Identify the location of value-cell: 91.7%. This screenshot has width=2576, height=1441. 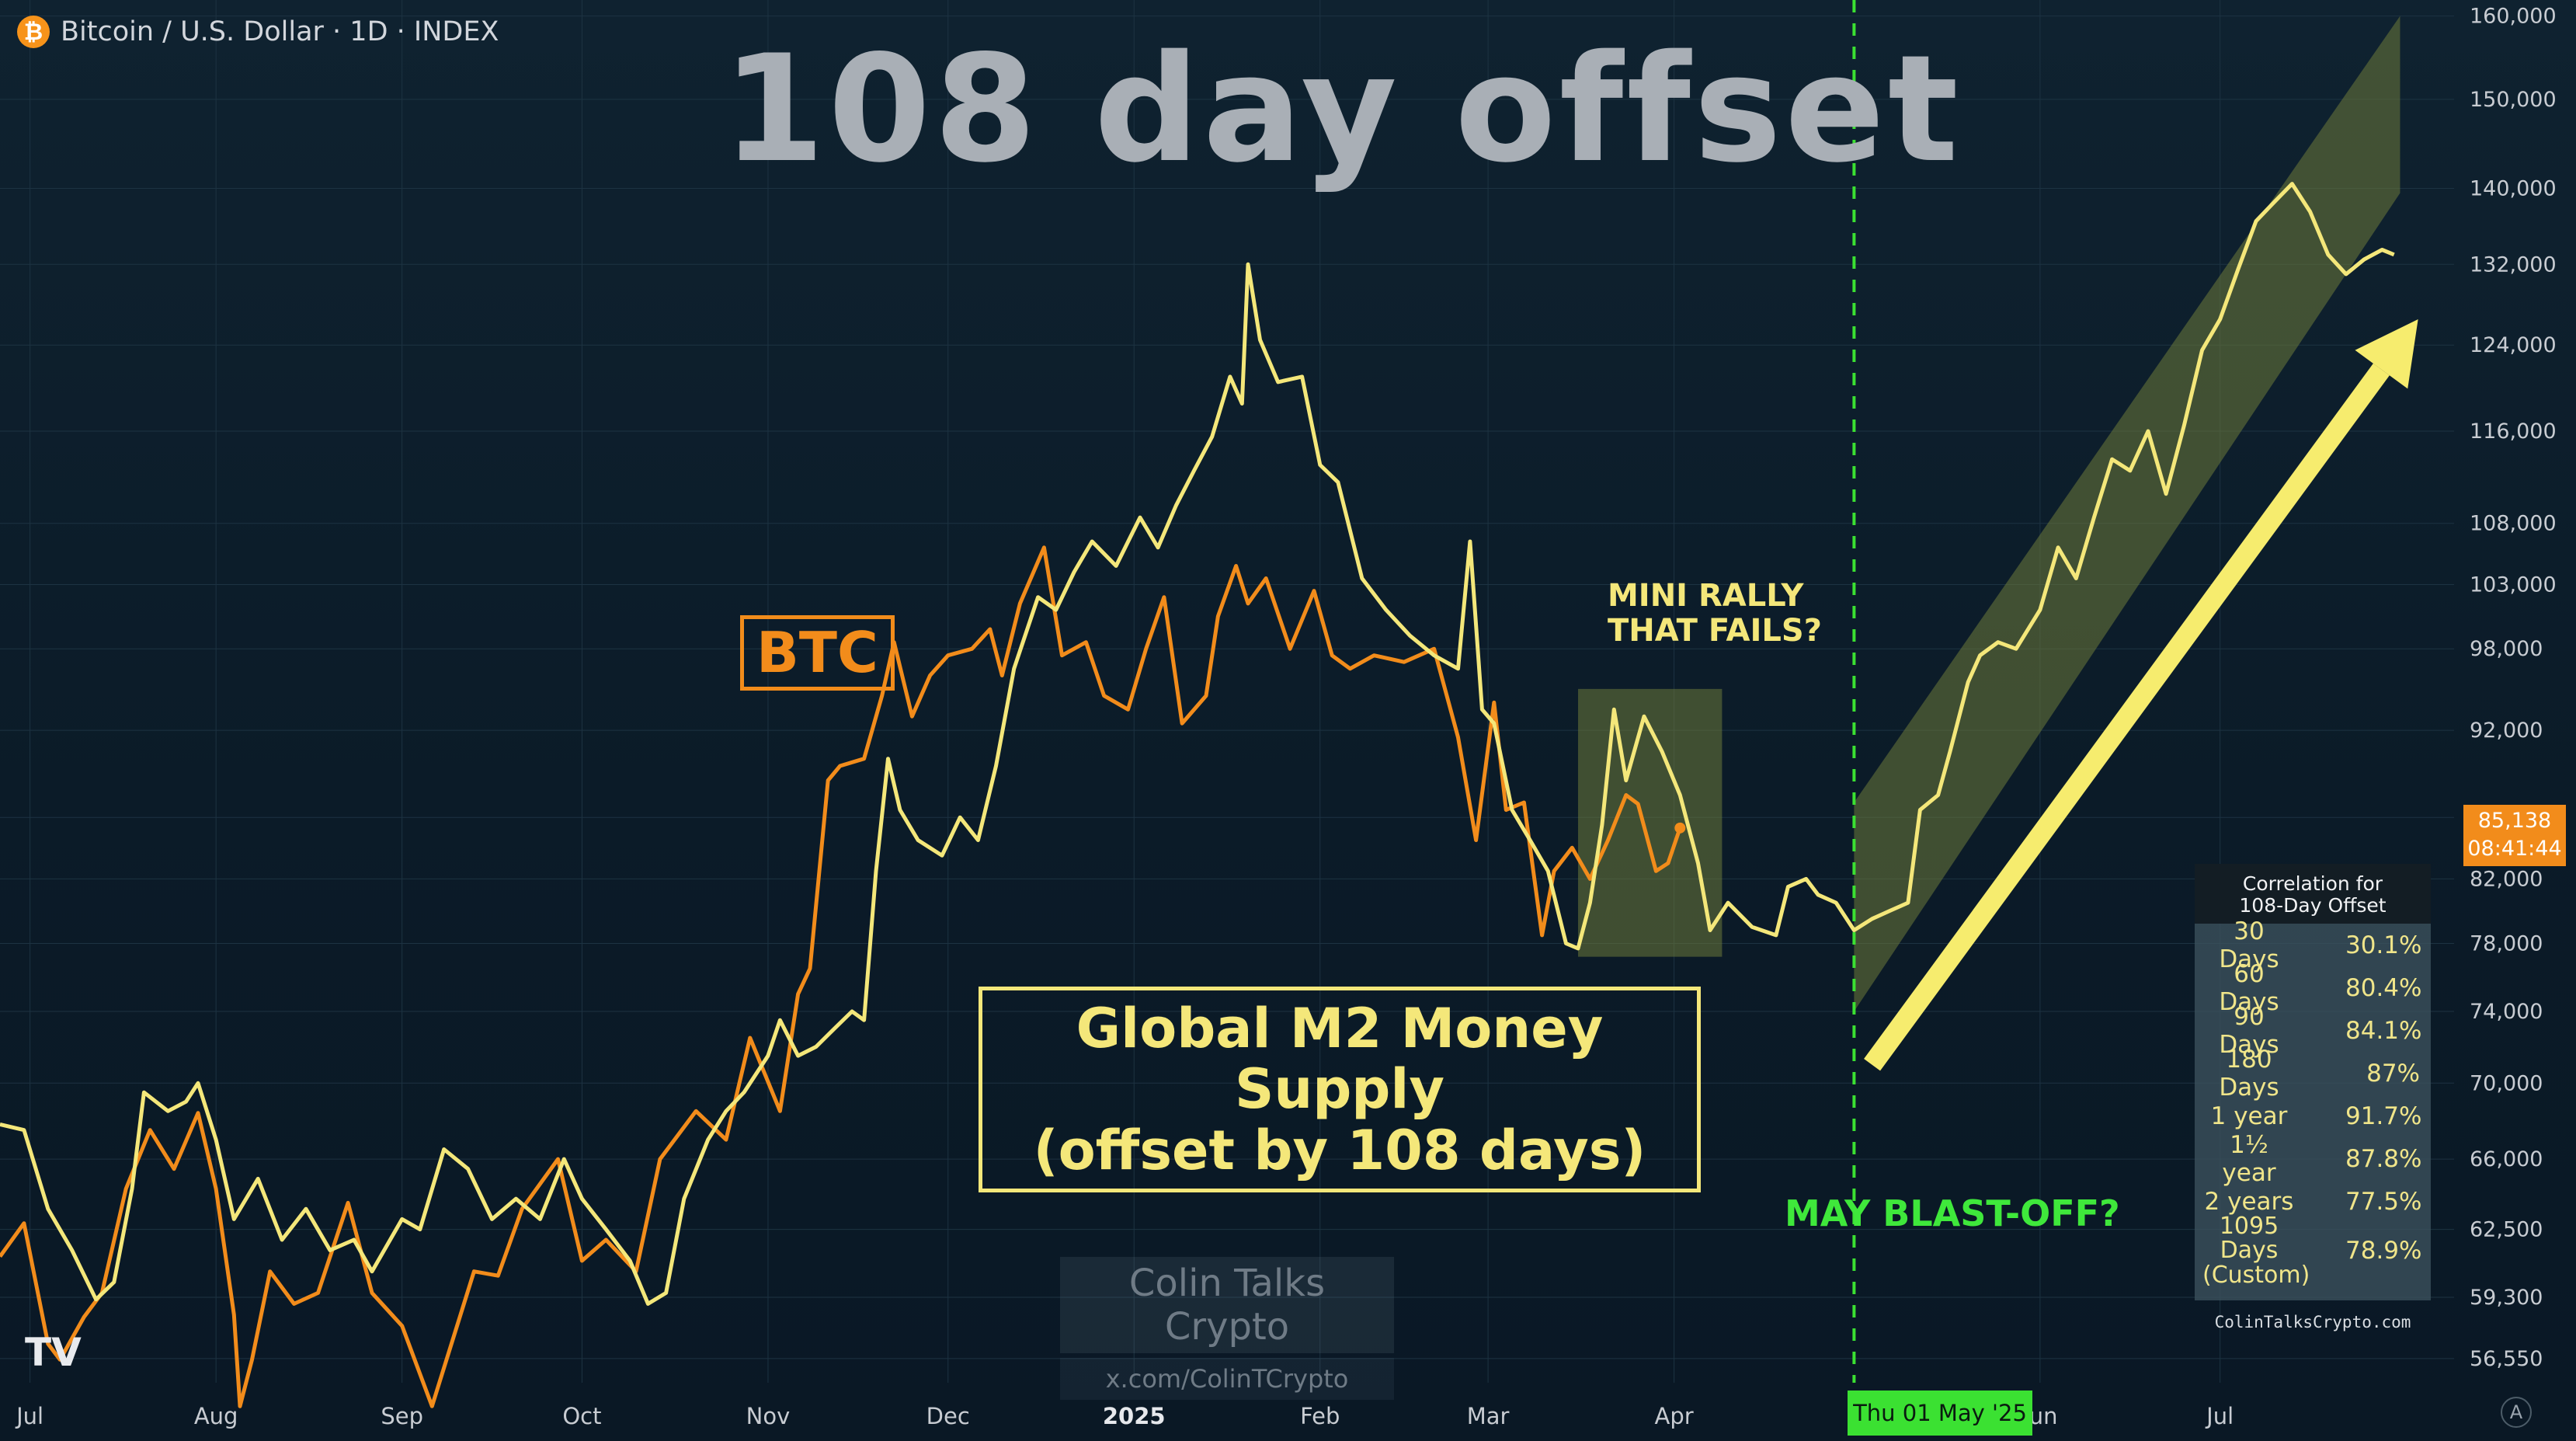
(2383, 1116).